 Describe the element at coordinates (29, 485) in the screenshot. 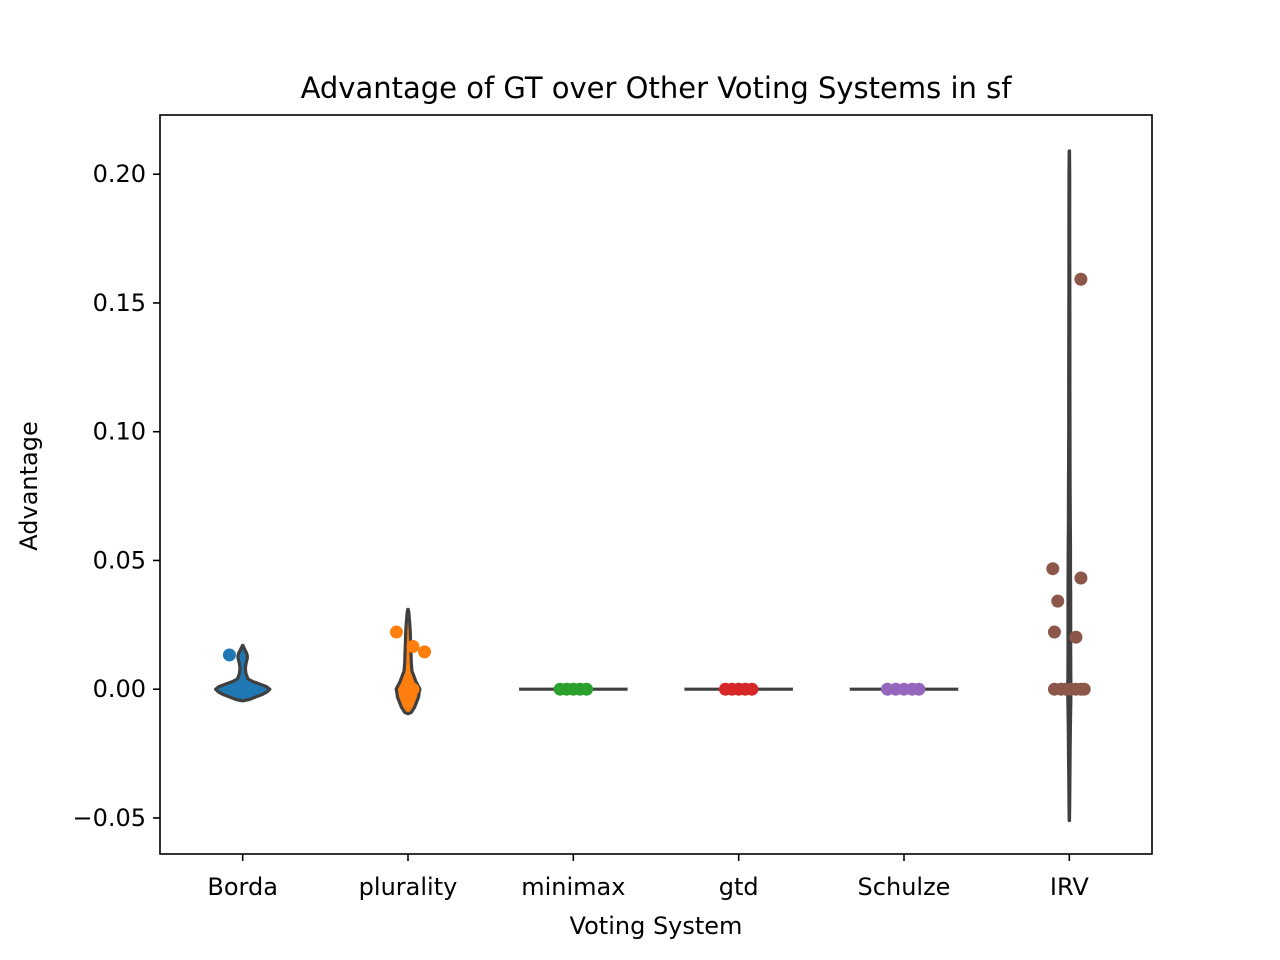

I see `y-axis-title: Advantage` at that location.